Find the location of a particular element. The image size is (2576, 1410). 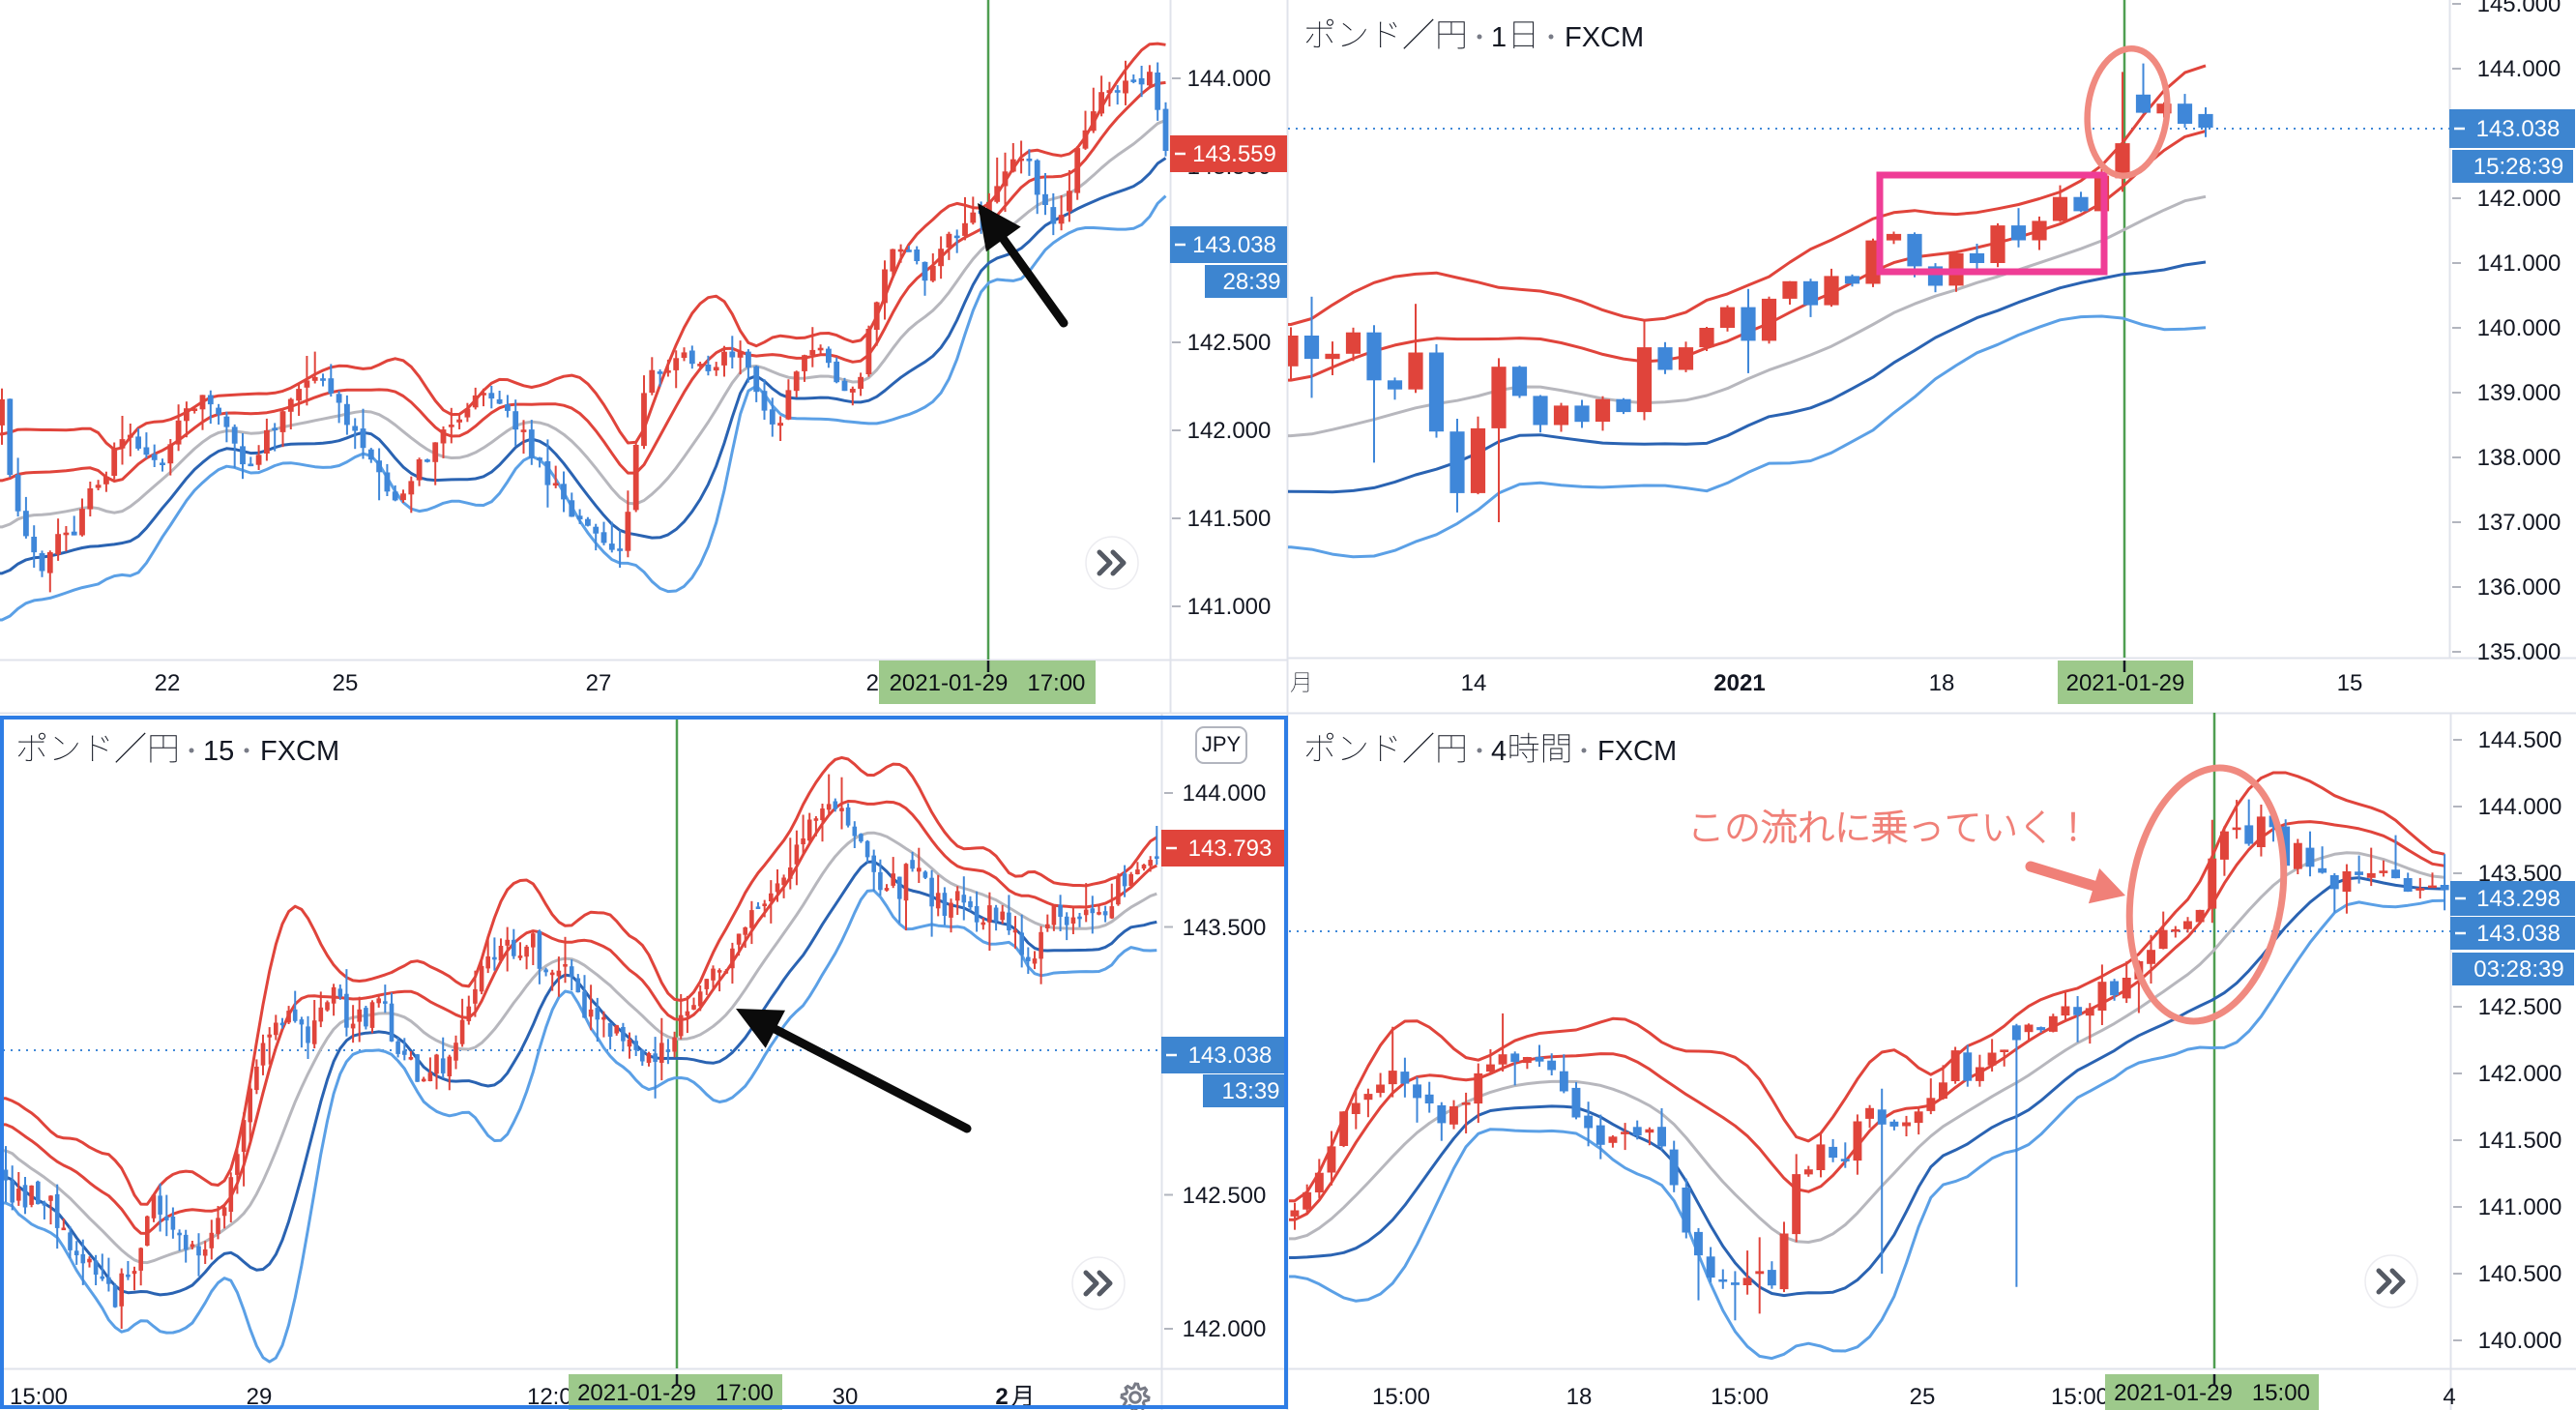

svg-text: 143.559 is located at coordinates (1234, 154).